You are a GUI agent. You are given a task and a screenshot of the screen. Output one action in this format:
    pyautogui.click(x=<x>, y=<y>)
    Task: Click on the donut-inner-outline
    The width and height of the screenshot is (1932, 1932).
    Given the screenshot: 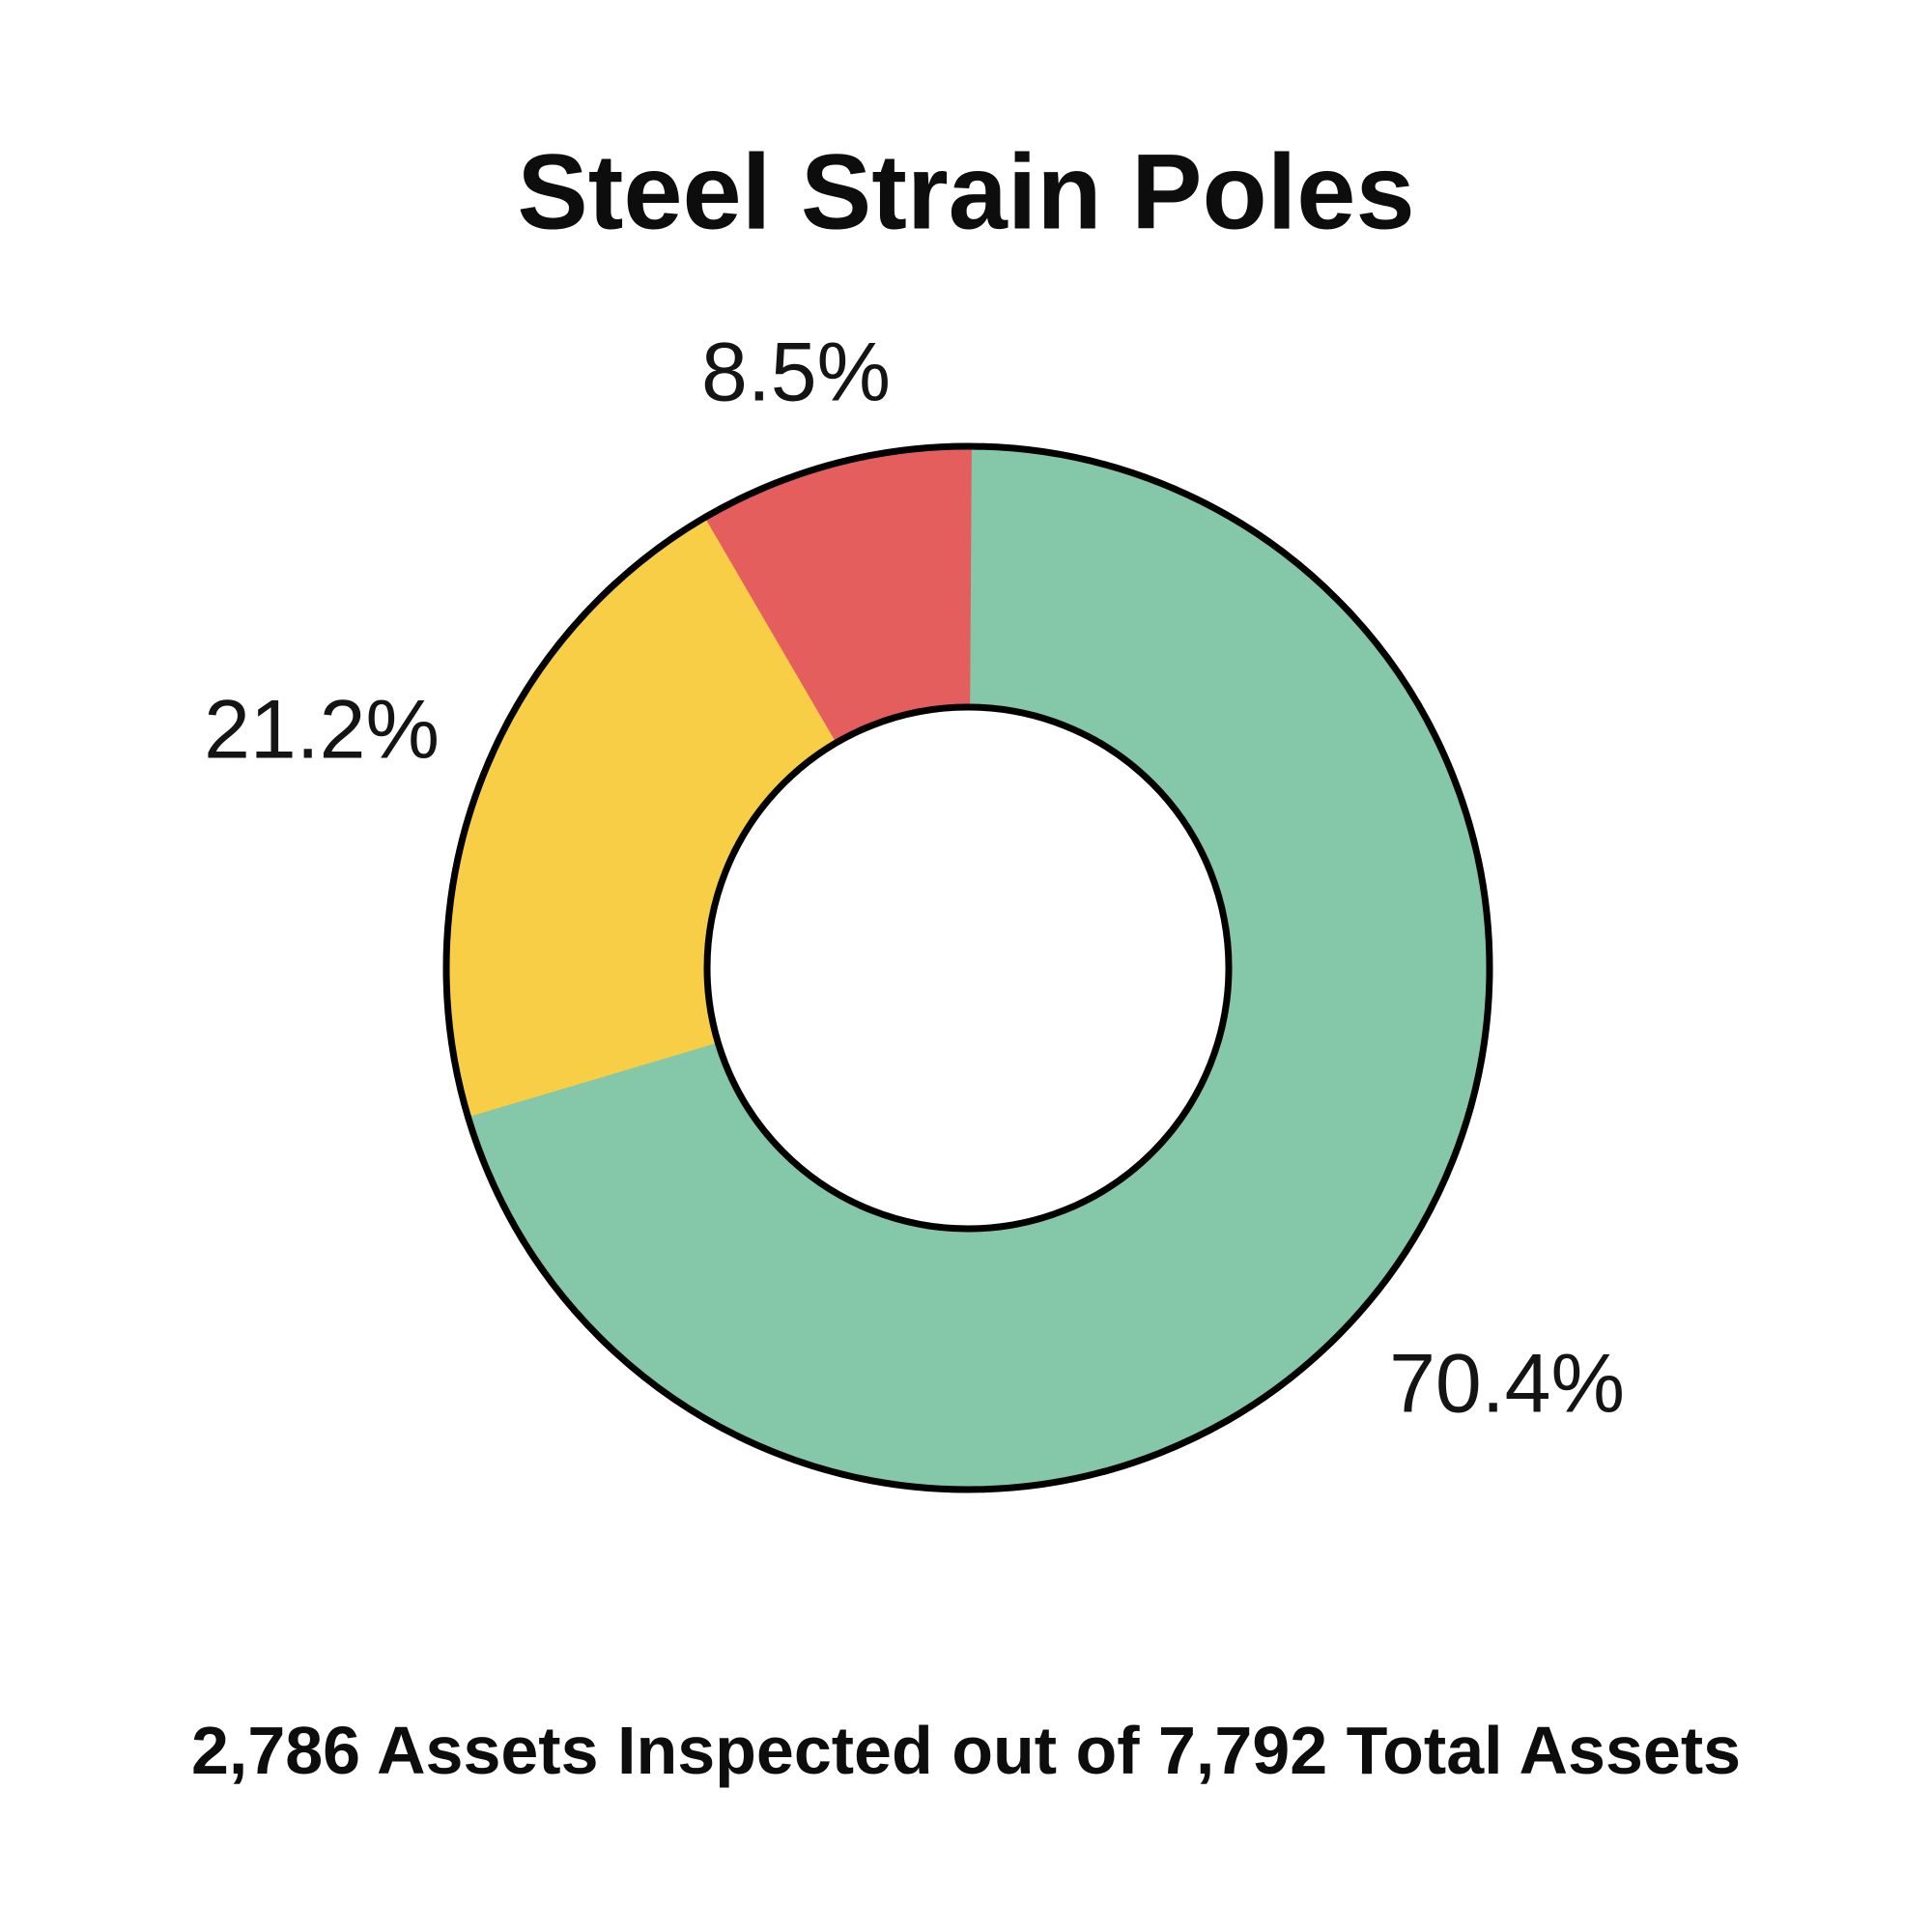 What is the action you would take?
    pyautogui.click(x=968, y=968)
    